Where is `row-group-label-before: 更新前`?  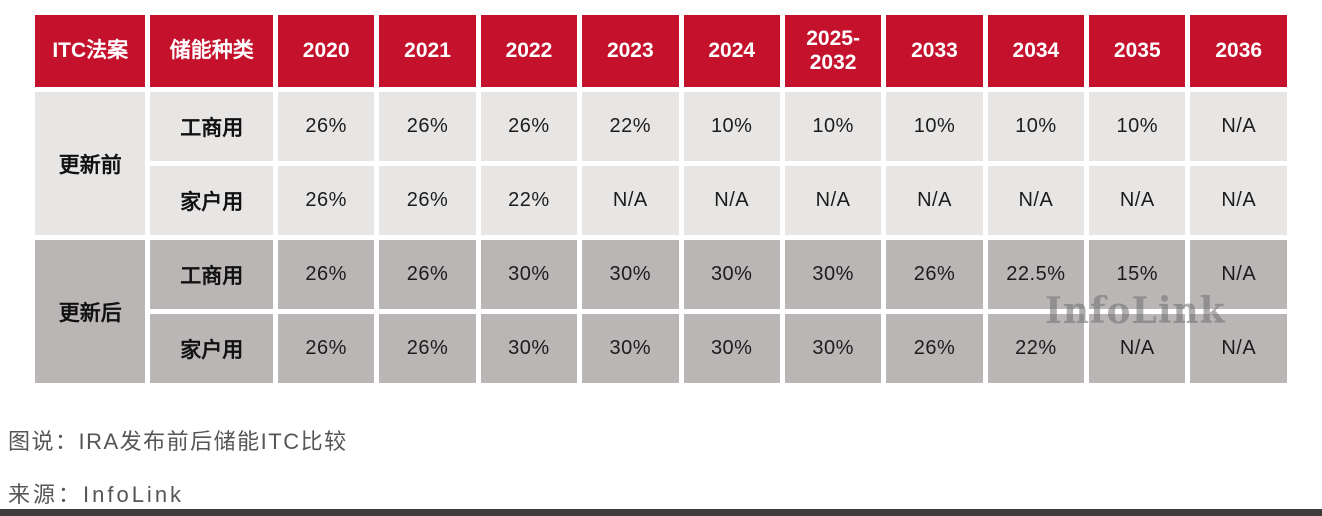 row-group-label-before: 更新前 is located at coordinates (90, 163).